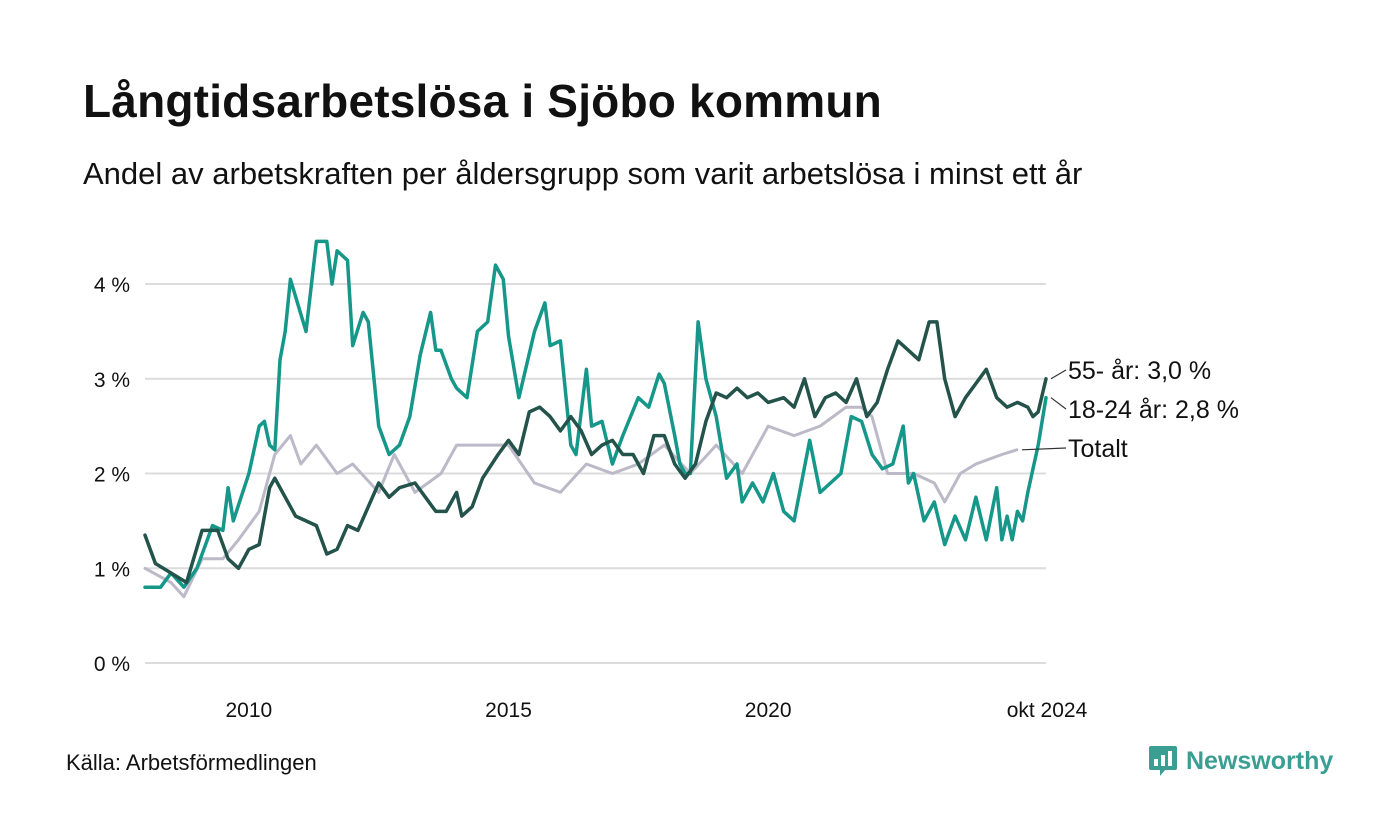 Image resolution: width=1400 pixels, height=840 pixels. I want to click on end-label-18-24: 18-24 år: 2,8 %, so click(1153, 410).